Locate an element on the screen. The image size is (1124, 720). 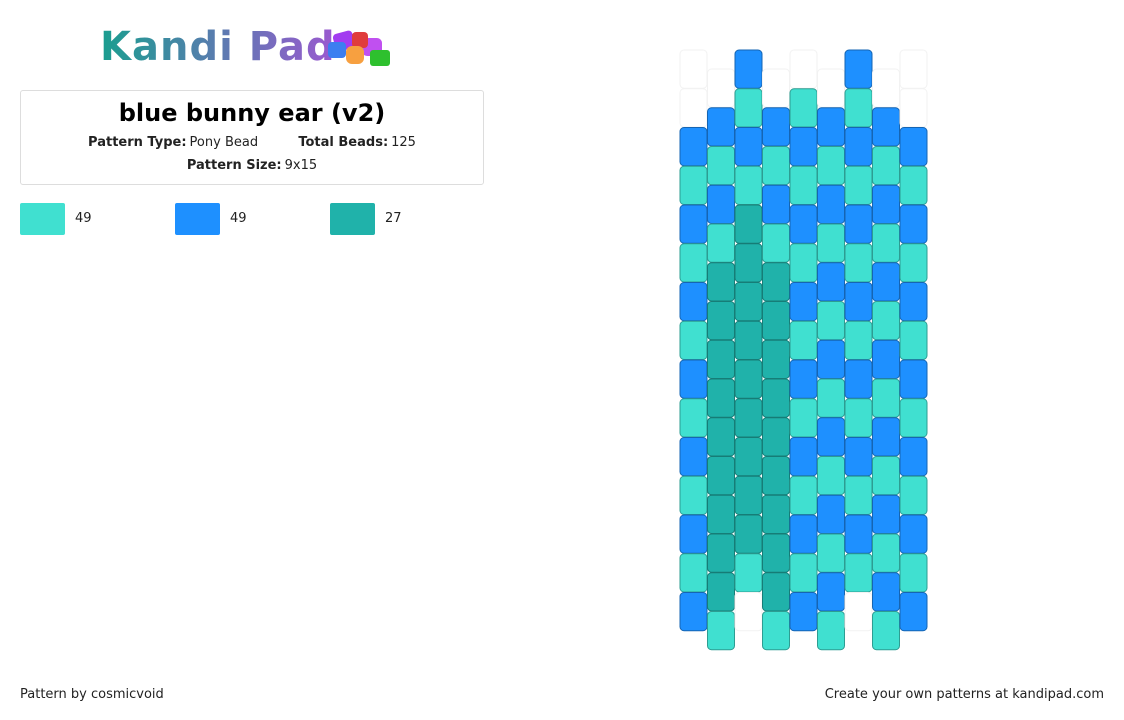
info-row: Pattern Type: Pony Bead Total Beads: 125 is located at coordinates (252, 142).